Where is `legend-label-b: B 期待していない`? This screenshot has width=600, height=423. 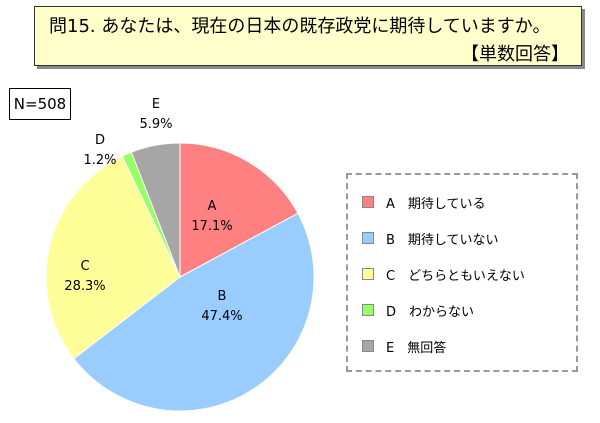 legend-label-b: B 期待していない is located at coordinates (442, 240).